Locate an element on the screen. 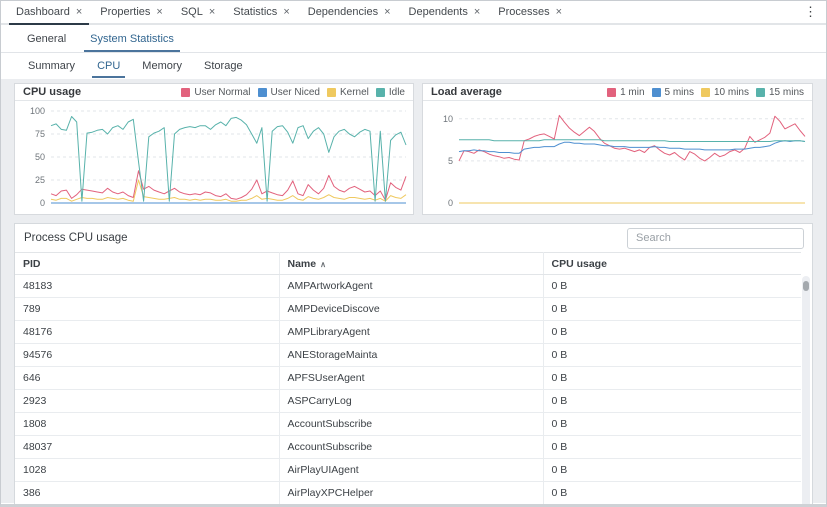 The height and width of the screenshot is (507, 827). table-row: 48037 AccountSubscribe 0 B is located at coordinates (408, 447).